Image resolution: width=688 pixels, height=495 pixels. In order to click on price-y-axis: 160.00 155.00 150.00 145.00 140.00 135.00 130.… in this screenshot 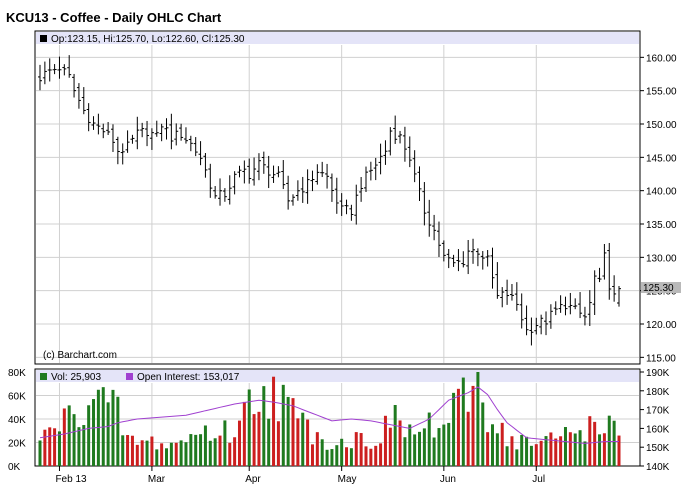, I will do `click(658, 208)`.